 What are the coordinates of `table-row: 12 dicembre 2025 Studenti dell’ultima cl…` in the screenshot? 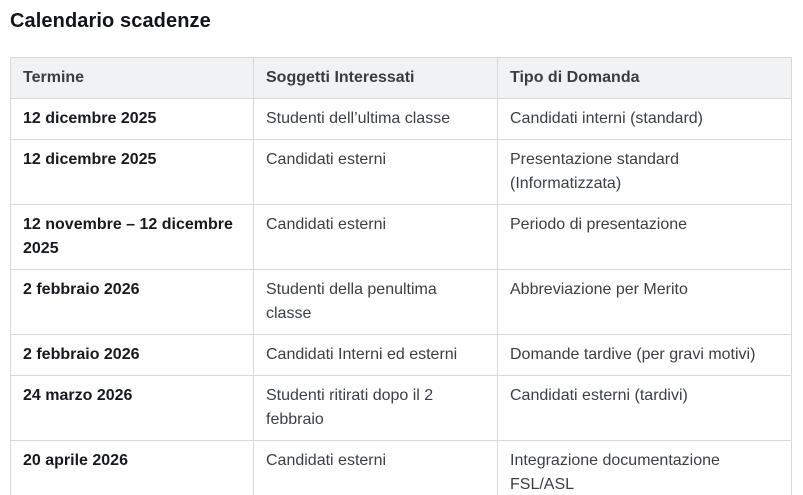 It's located at (401, 119).